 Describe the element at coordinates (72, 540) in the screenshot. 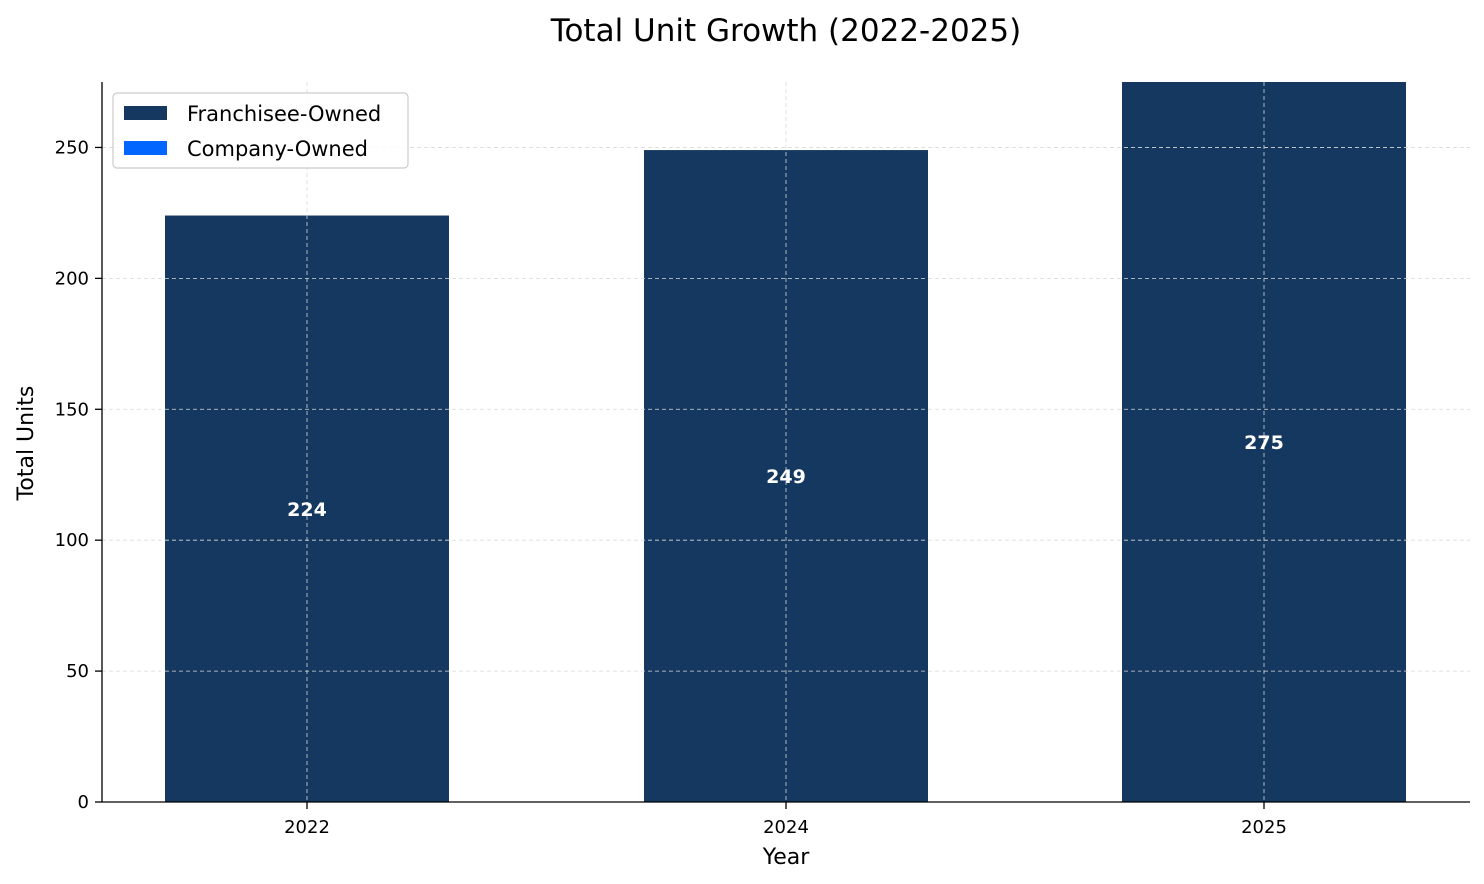

I see `y-tick-label-100: 100` at that location.